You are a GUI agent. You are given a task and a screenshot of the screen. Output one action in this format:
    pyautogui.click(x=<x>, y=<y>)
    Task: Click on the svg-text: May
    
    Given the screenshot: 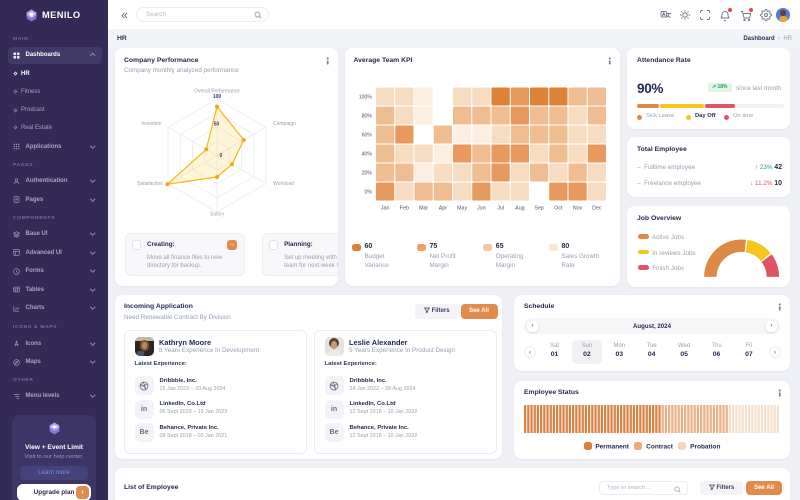 What is the action you would take?
    pyautogui.click(x=462, y=209)
    